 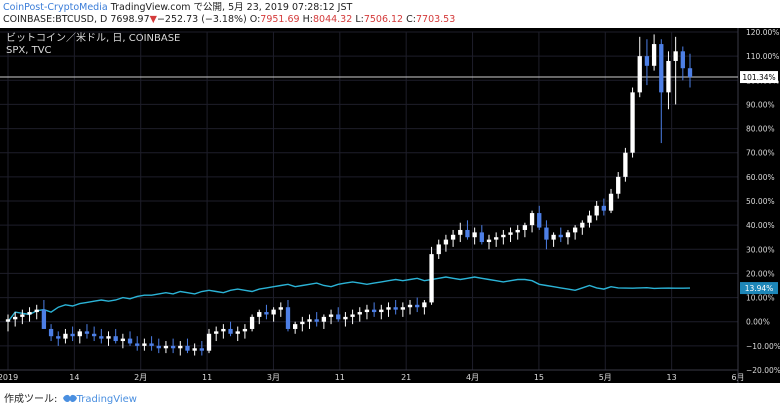 What do you see at coordinates (759, 288) in the screenshot?
I see `spx-price-label-box` at bounding box center [759, 288].